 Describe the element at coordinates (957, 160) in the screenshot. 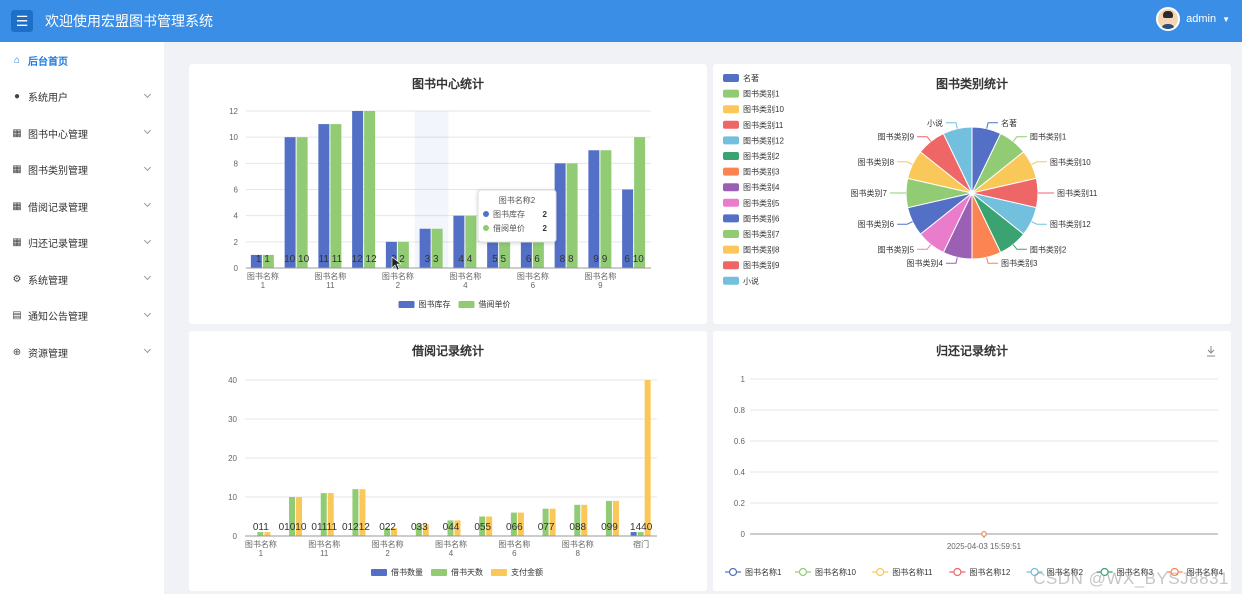

I see `pie-slice` at that location.